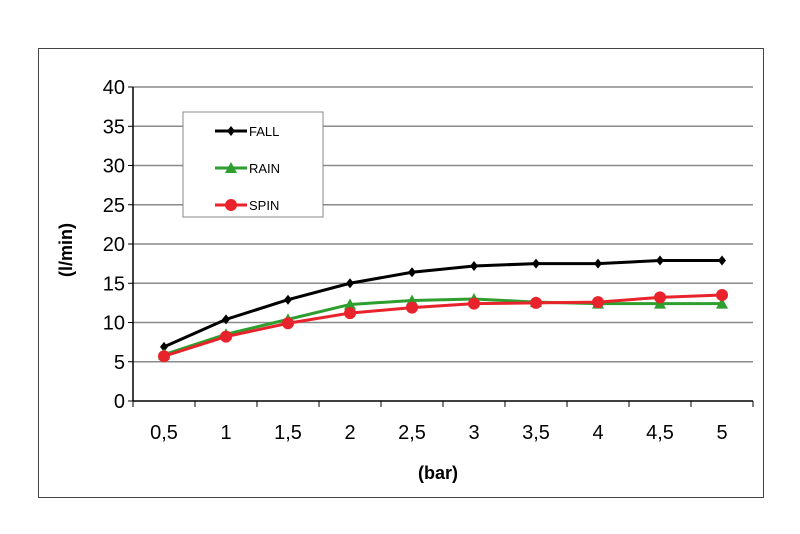 The width and height of the screenshot is (800, 534). What do you see at coordinates (264, 131) in the screenshot?
I see `legend-label: FALL` at bounding box center [264, 131].